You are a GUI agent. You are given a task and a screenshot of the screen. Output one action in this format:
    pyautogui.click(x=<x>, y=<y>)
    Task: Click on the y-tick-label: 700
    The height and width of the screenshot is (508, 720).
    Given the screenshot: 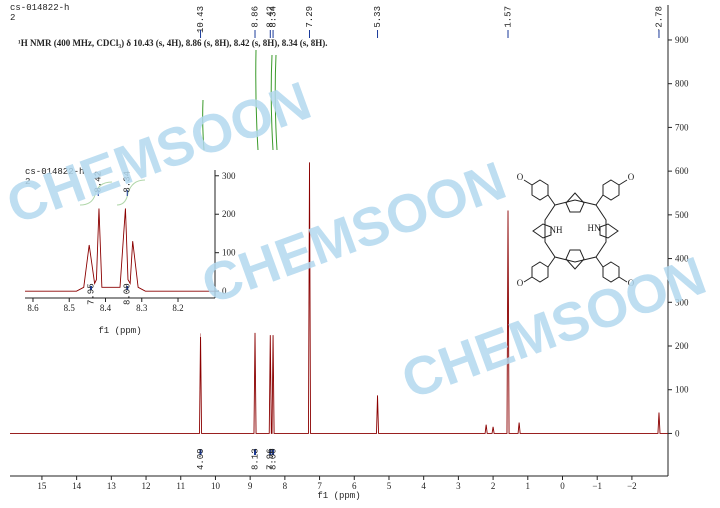 What is the action you would take?
    pyautogui.click(x=682, y=127)
    